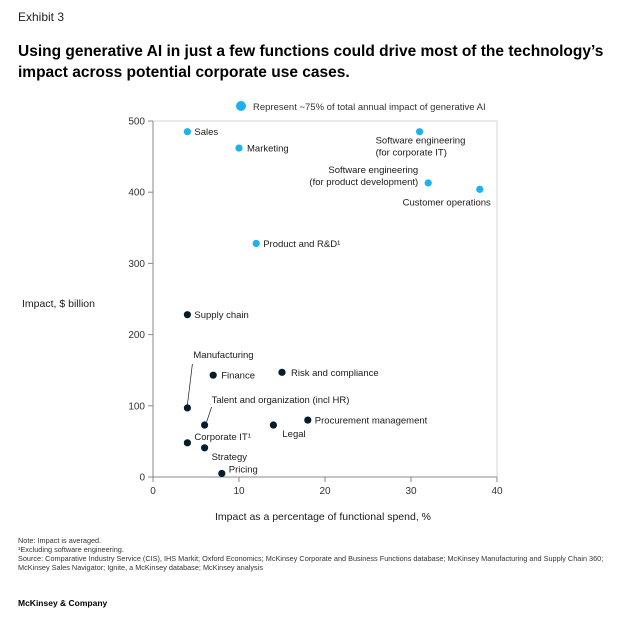  I want to click on point-label: Manufacturing, so click(223, 355).